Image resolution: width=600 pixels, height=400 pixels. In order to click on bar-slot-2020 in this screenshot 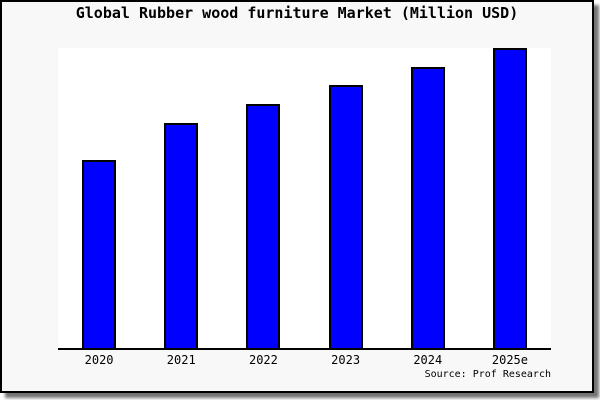, I will do `click(99, 198)`.